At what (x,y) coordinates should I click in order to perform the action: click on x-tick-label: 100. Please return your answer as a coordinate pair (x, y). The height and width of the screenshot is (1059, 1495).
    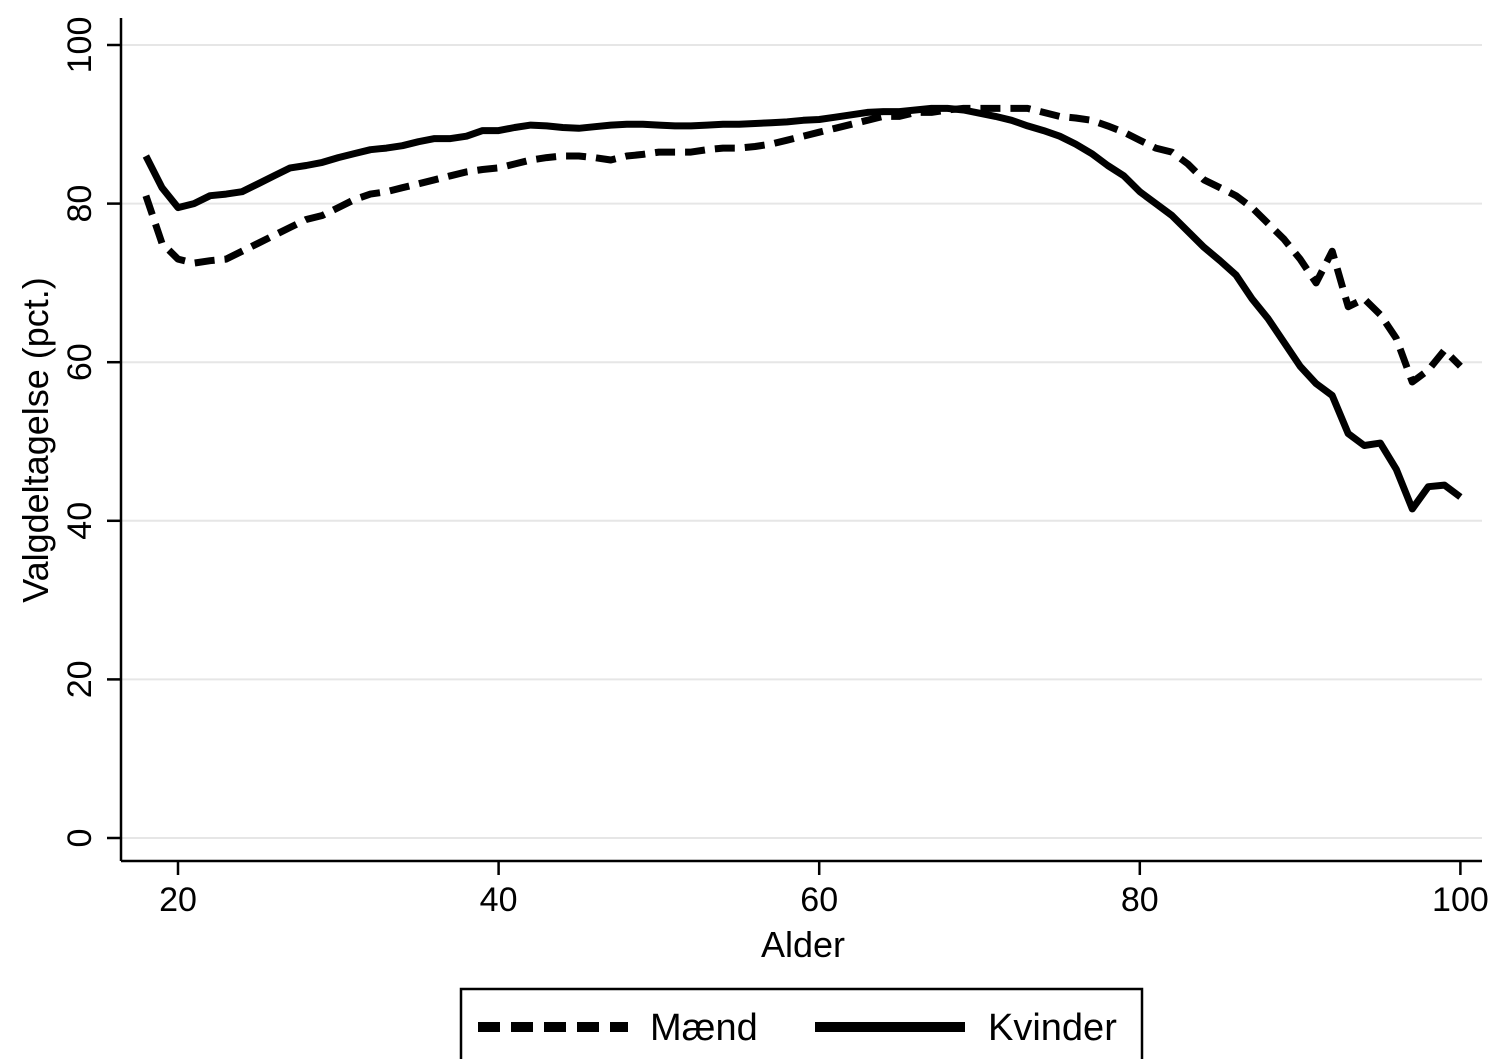
    Looking at the image, I should click on (1460, 900).